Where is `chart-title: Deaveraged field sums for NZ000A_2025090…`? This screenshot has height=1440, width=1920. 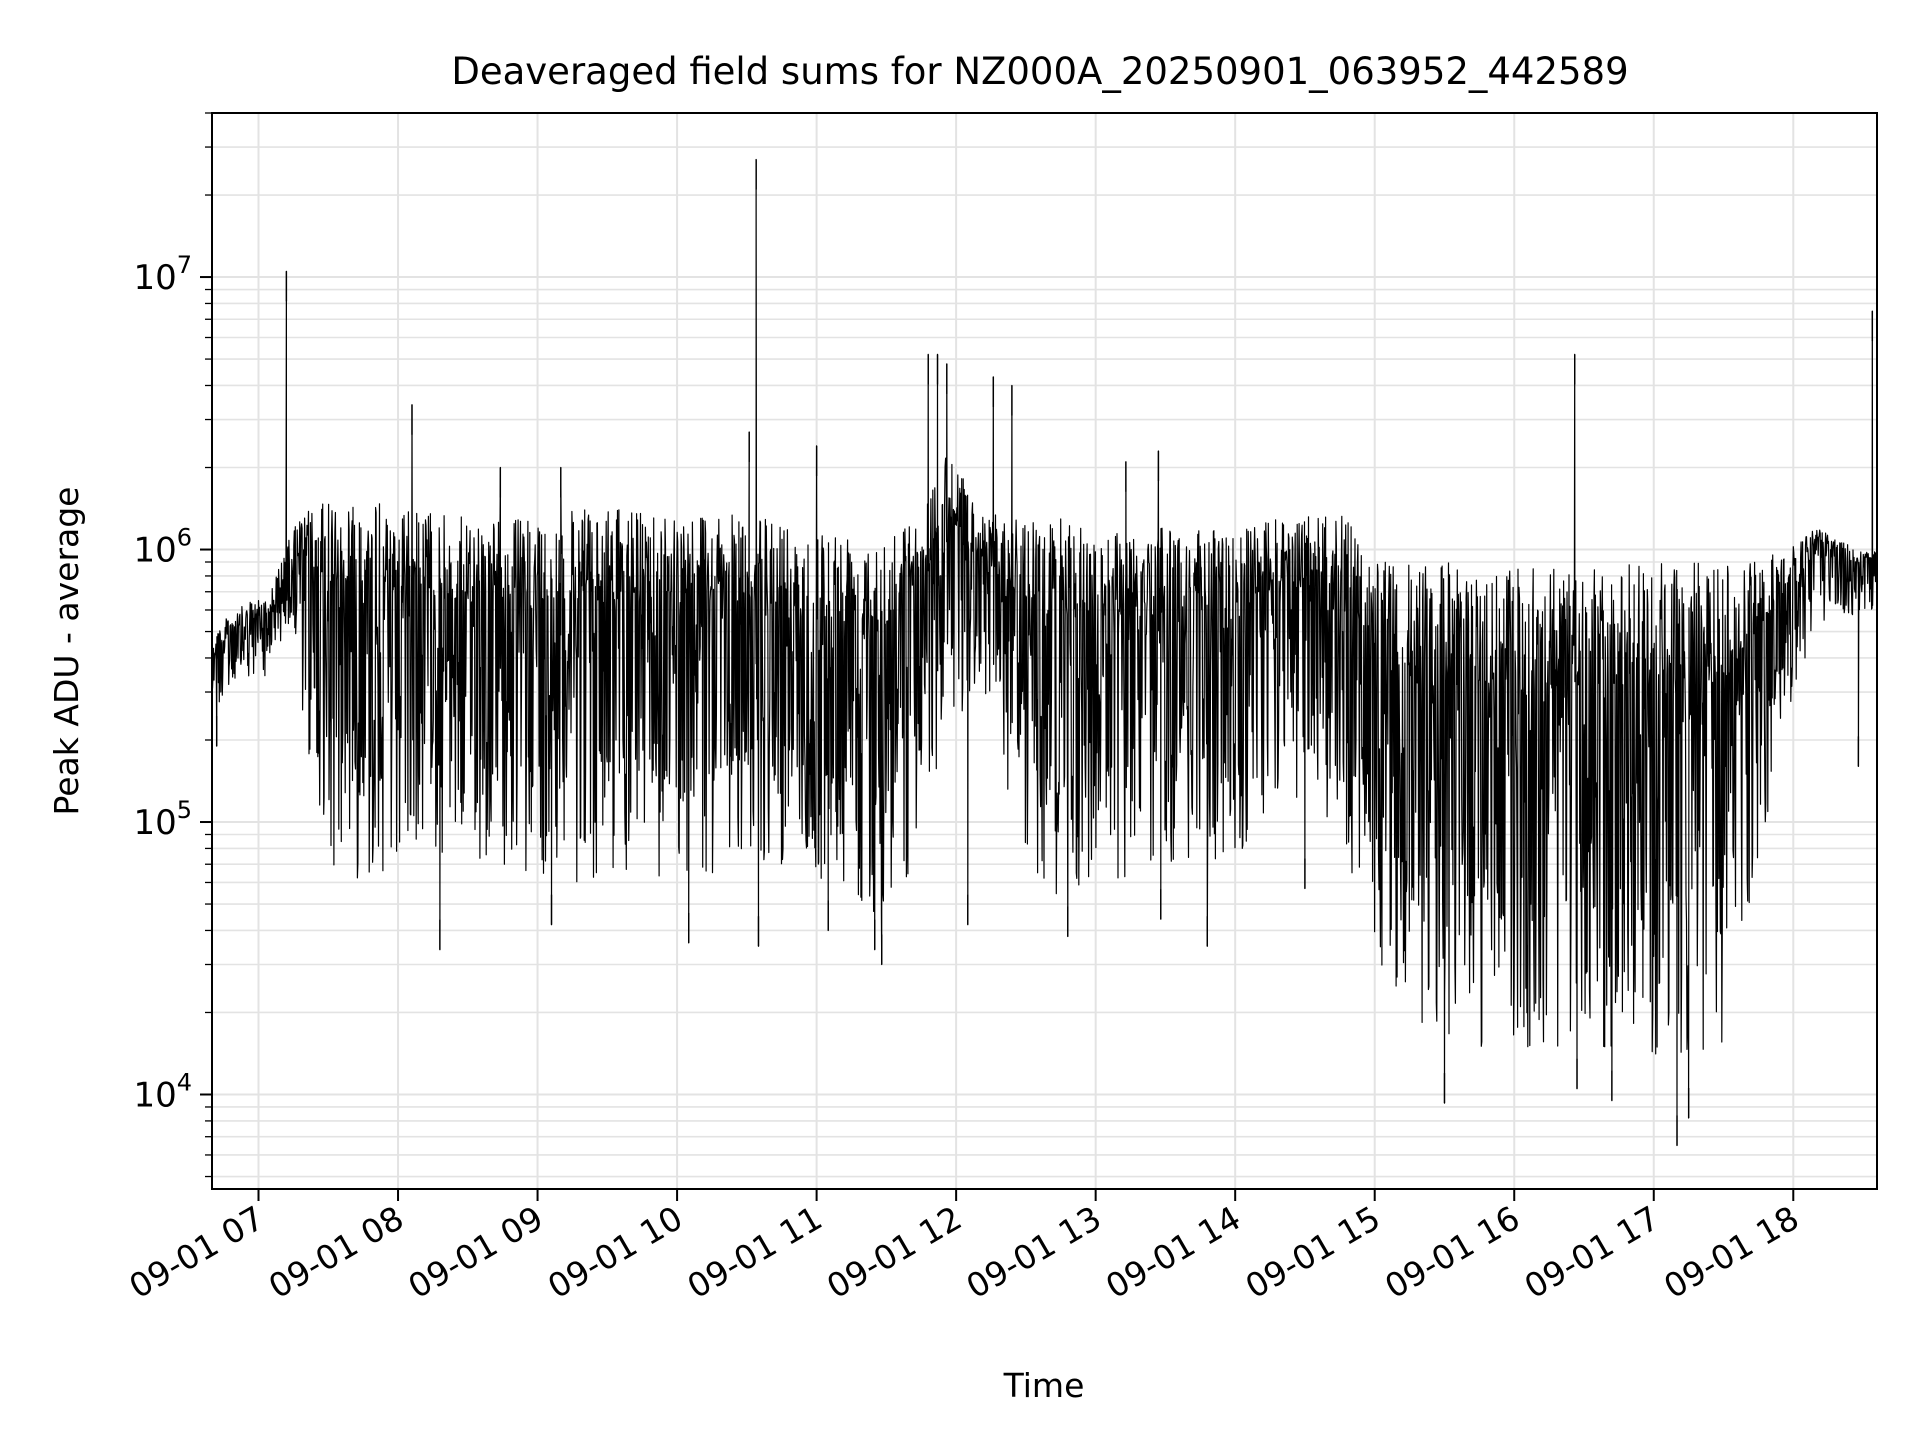 chart-title: Deaveraged field sums for NZ000A_2025090… is located at coordinates (1039, 71).